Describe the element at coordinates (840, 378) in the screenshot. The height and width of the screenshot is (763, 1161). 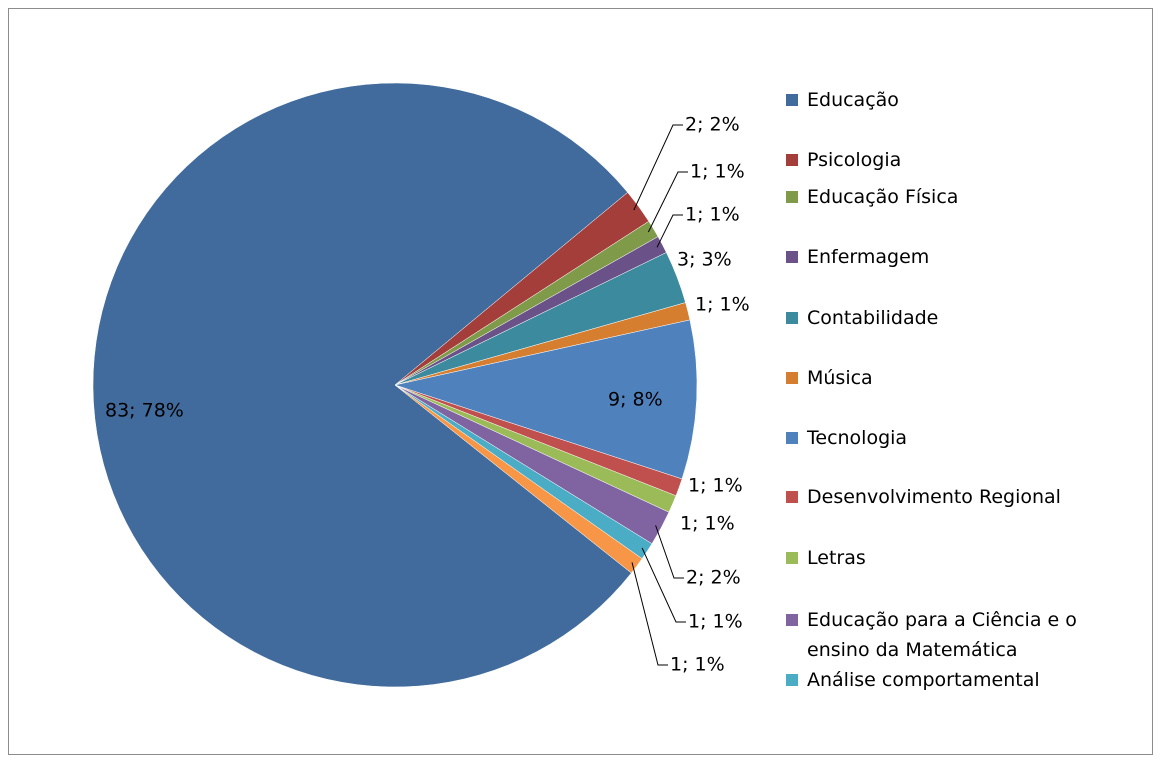
I see `legend-label: Música` at that location.